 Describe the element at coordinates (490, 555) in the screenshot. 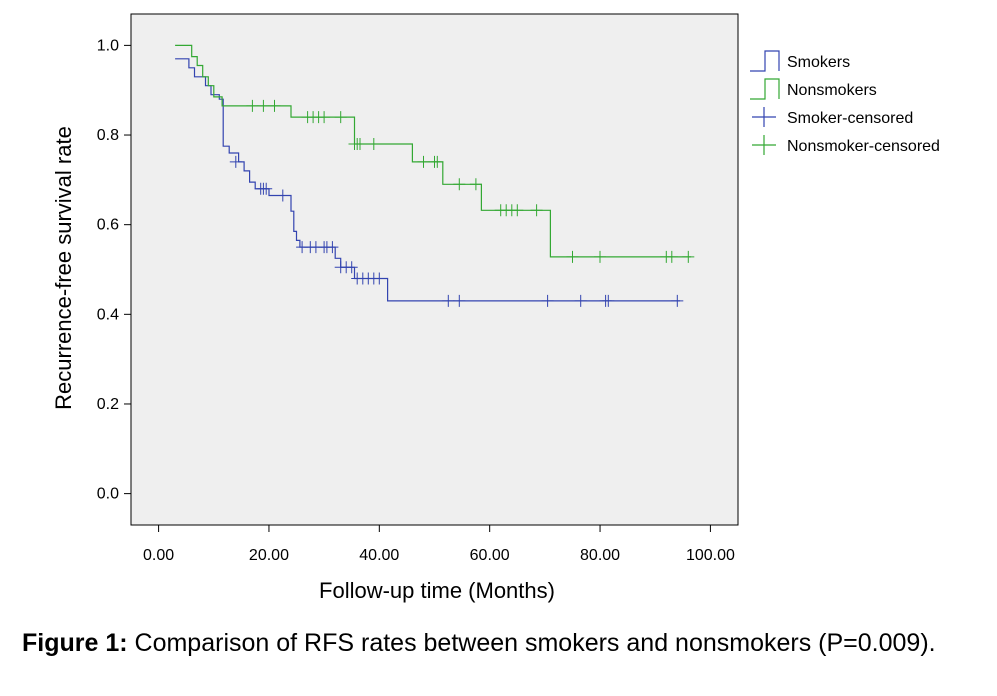

I see `x-tick-label: 60.00` at that location.